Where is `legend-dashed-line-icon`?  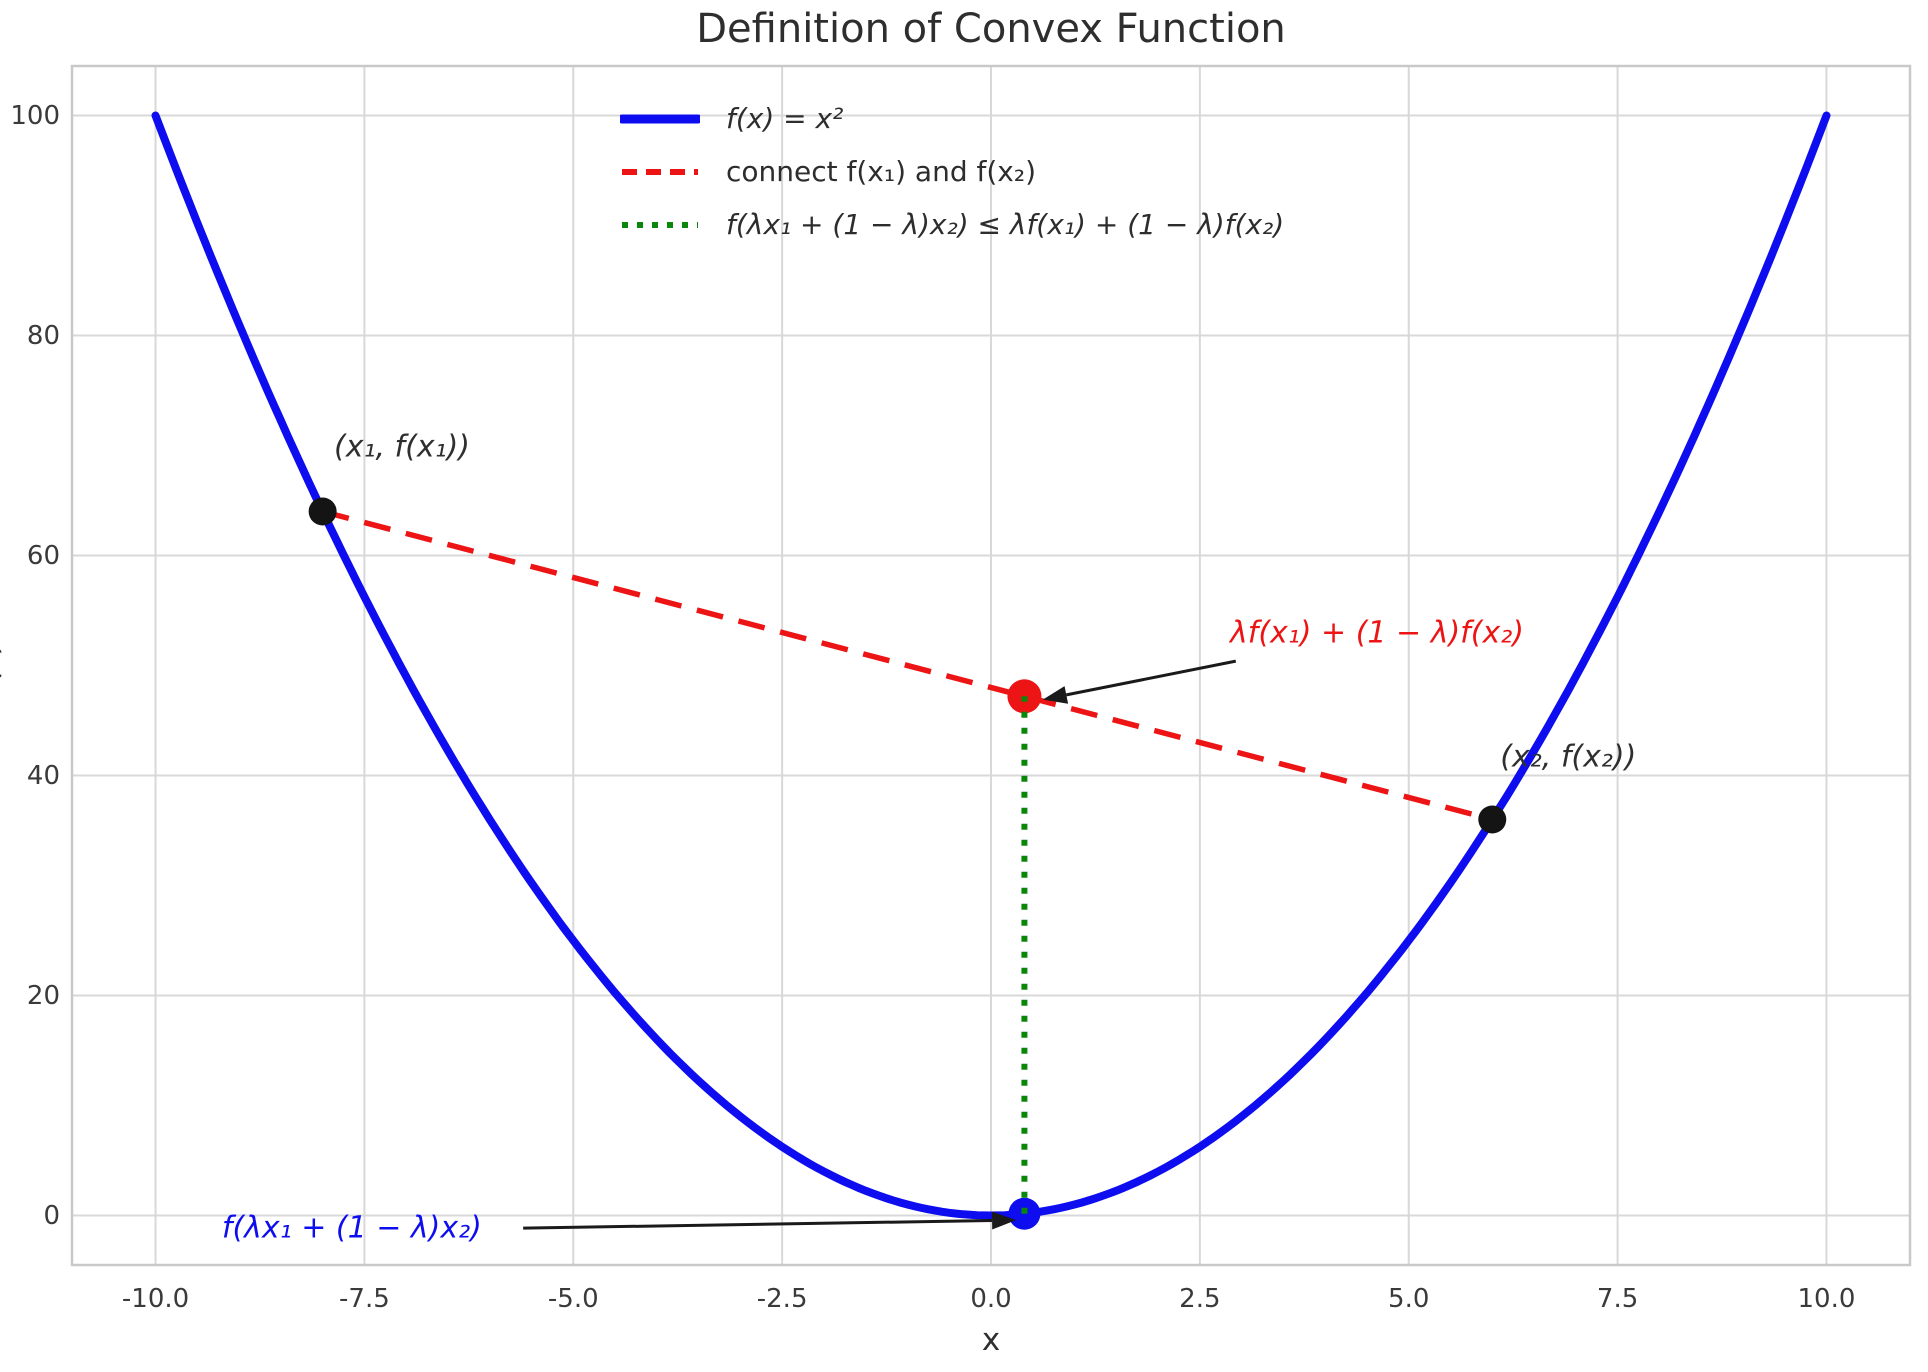 legend-dashed-line-icon is located at coordinates (660, 171).